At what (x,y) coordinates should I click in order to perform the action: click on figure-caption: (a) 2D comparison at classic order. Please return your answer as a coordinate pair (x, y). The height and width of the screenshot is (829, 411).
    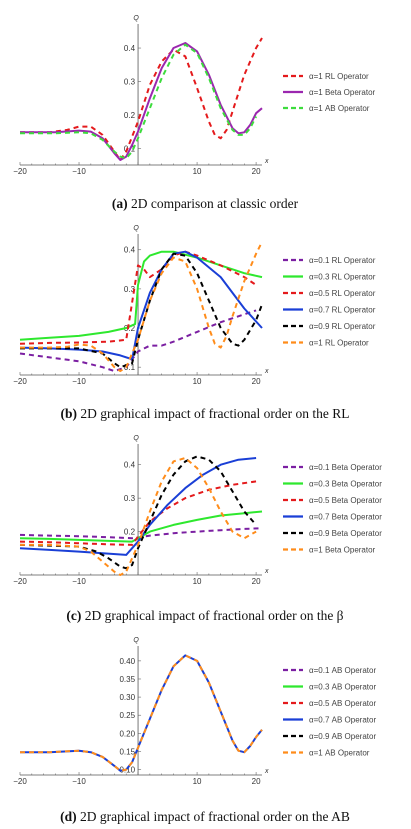
    Looking at the image, I should click on (205, 203).